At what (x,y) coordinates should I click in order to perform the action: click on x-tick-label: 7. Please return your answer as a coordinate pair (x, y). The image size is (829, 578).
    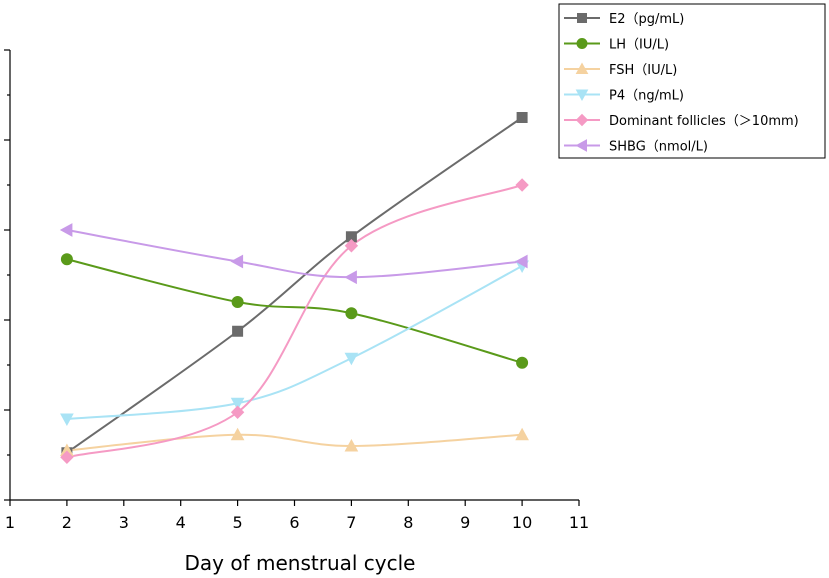
    Looking at the image, I should click on (351, 522).